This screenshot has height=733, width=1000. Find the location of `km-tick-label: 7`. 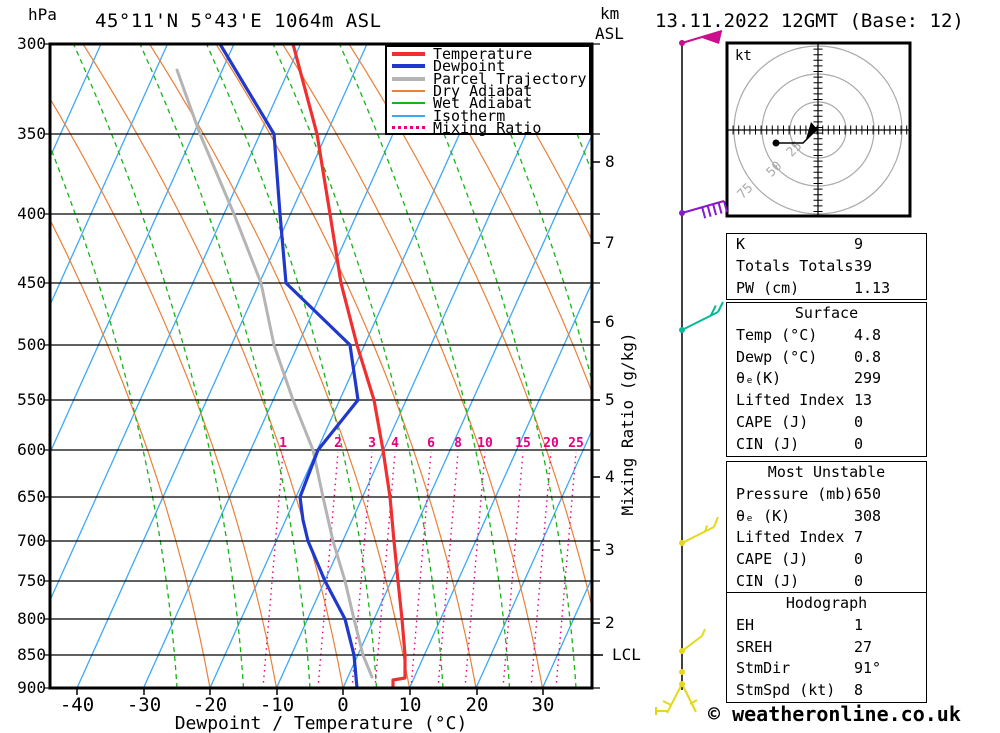

km-tick-label: 7 is located at coordinates (610, 242).